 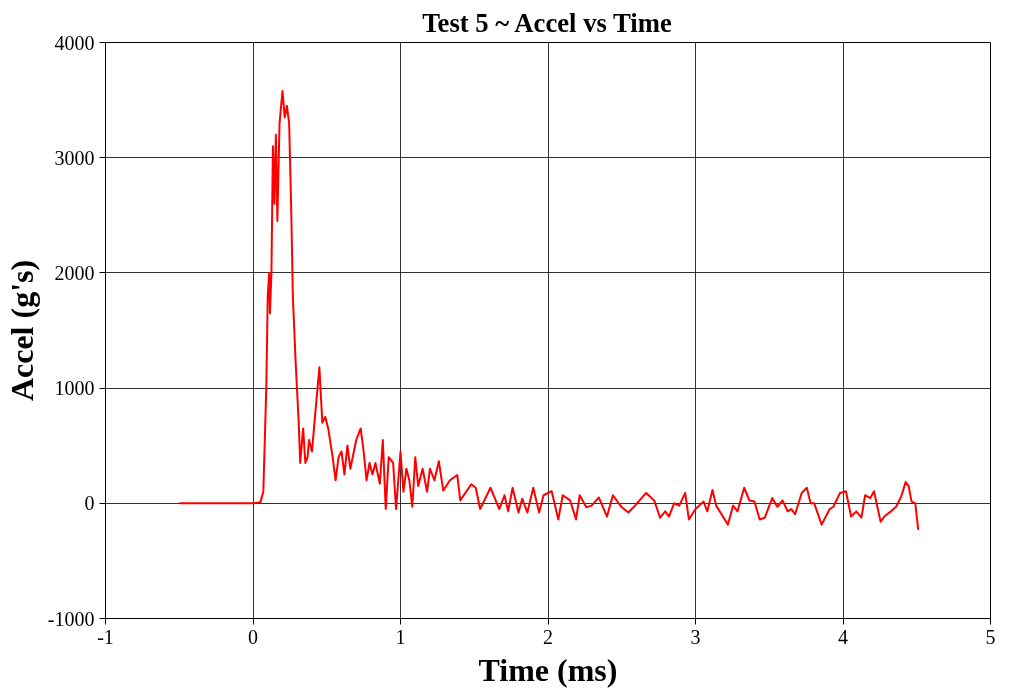 What do you see at coordinates (548, 669) in the screenshot?
I see `x-axis-title: Time (ms)` at bounding box center [548, 669].